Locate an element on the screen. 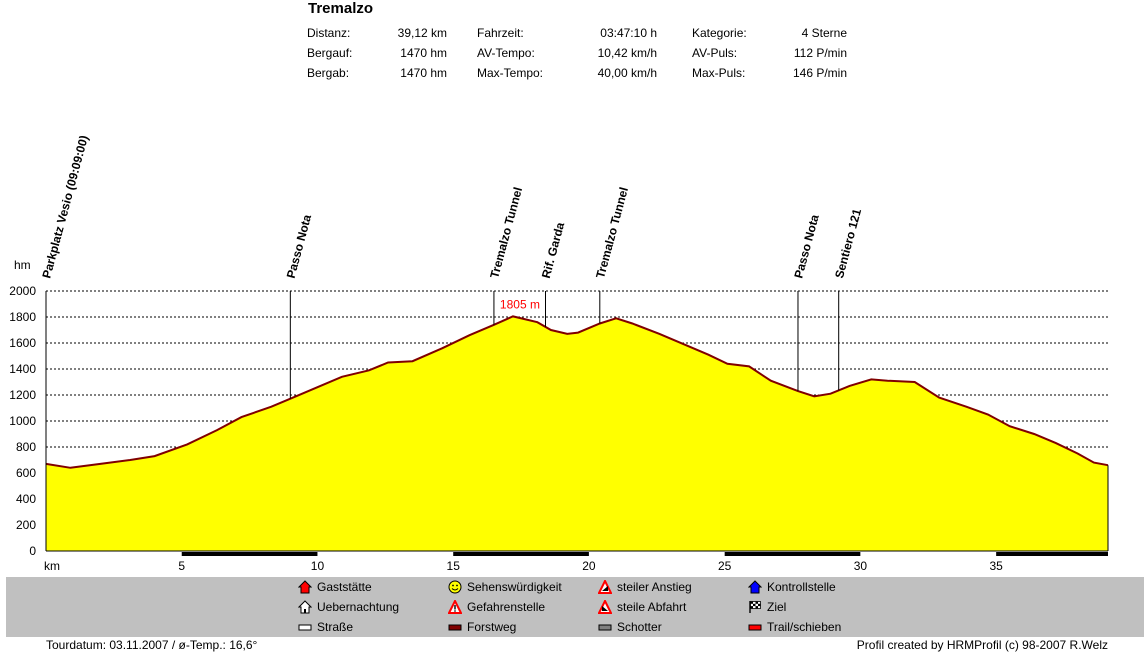 This screenshot has width=1144, height=652. stat-value-av-puls: 112 P/min is located at coordinates (820, 53).